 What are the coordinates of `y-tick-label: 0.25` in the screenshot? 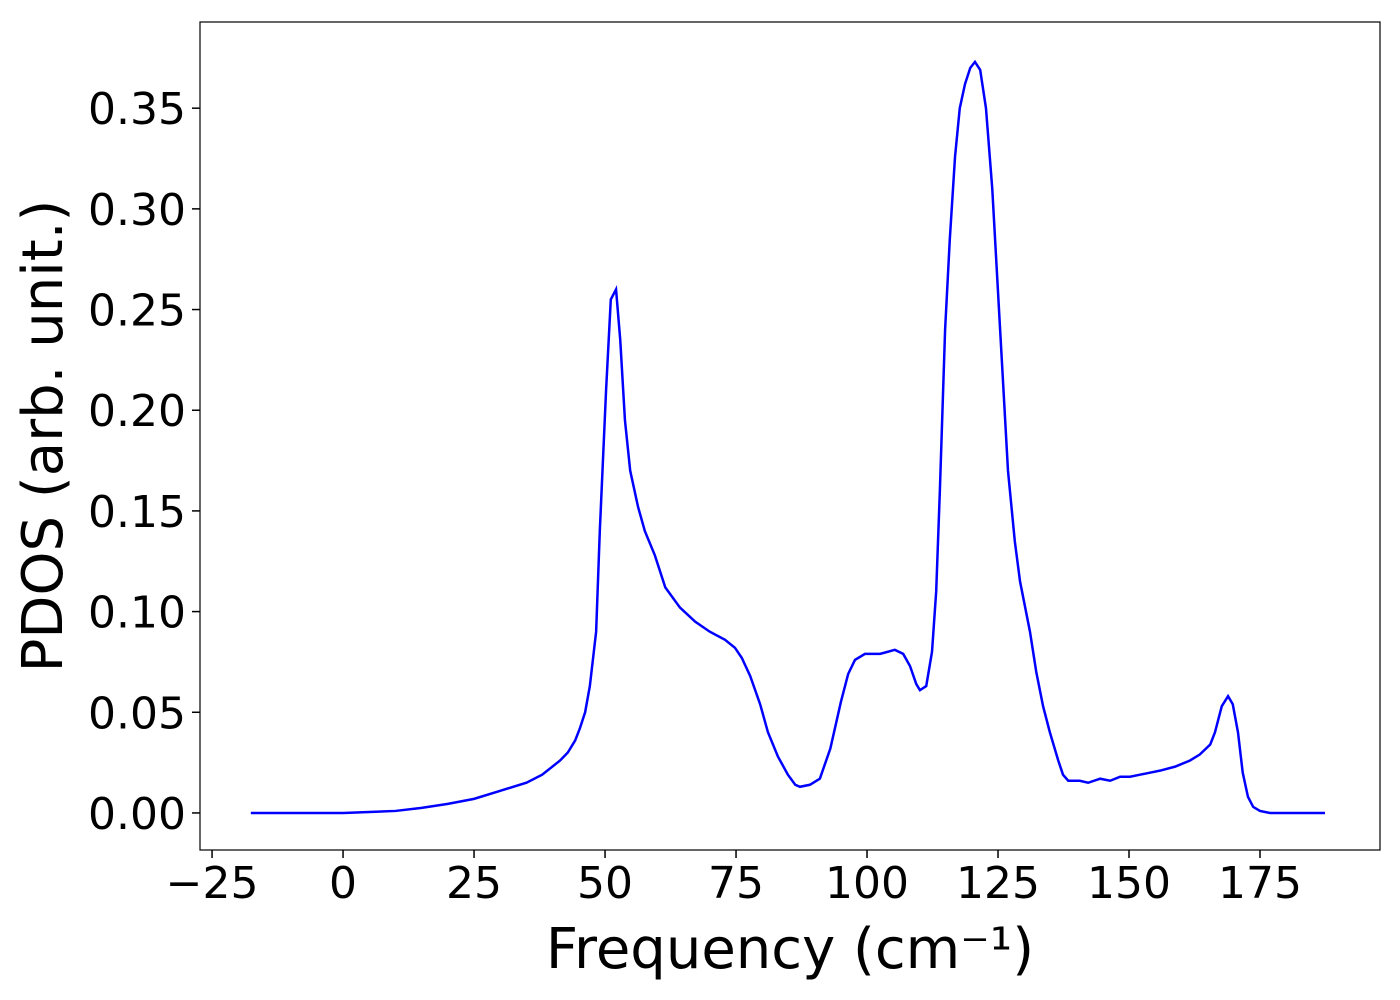 It's located at (137, 311).